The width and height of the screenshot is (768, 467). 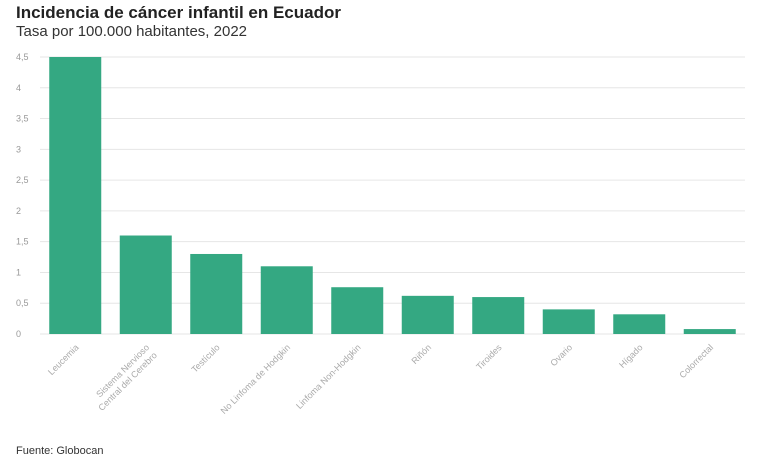 I want to click on y-tick-label: 3,5, so click(x=22, y=119).